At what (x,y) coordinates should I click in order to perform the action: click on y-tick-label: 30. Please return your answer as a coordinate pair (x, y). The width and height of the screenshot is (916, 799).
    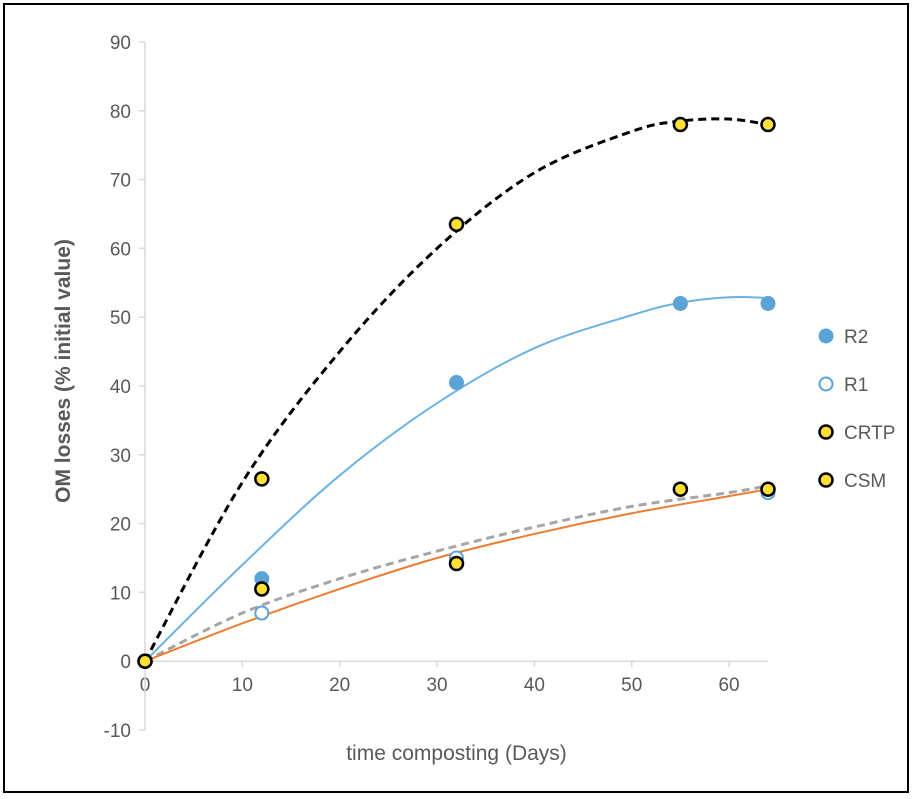
    Looking at the image, I should click on (120, 456).